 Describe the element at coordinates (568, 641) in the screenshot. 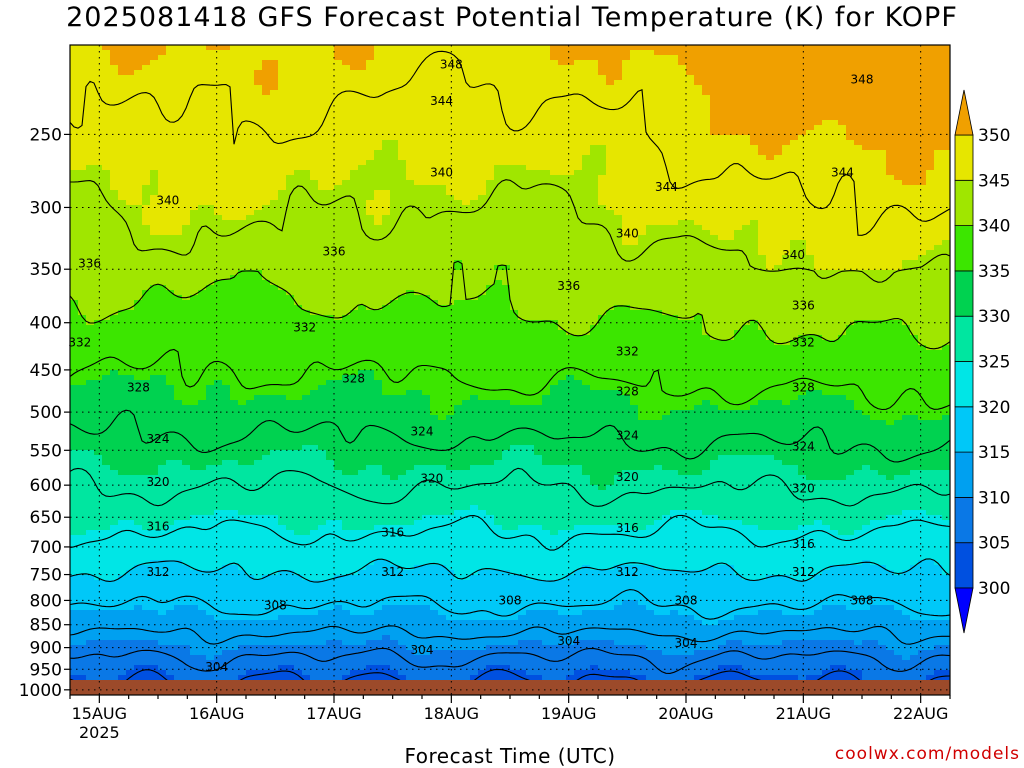

I see `contour-label: 304` at that location.